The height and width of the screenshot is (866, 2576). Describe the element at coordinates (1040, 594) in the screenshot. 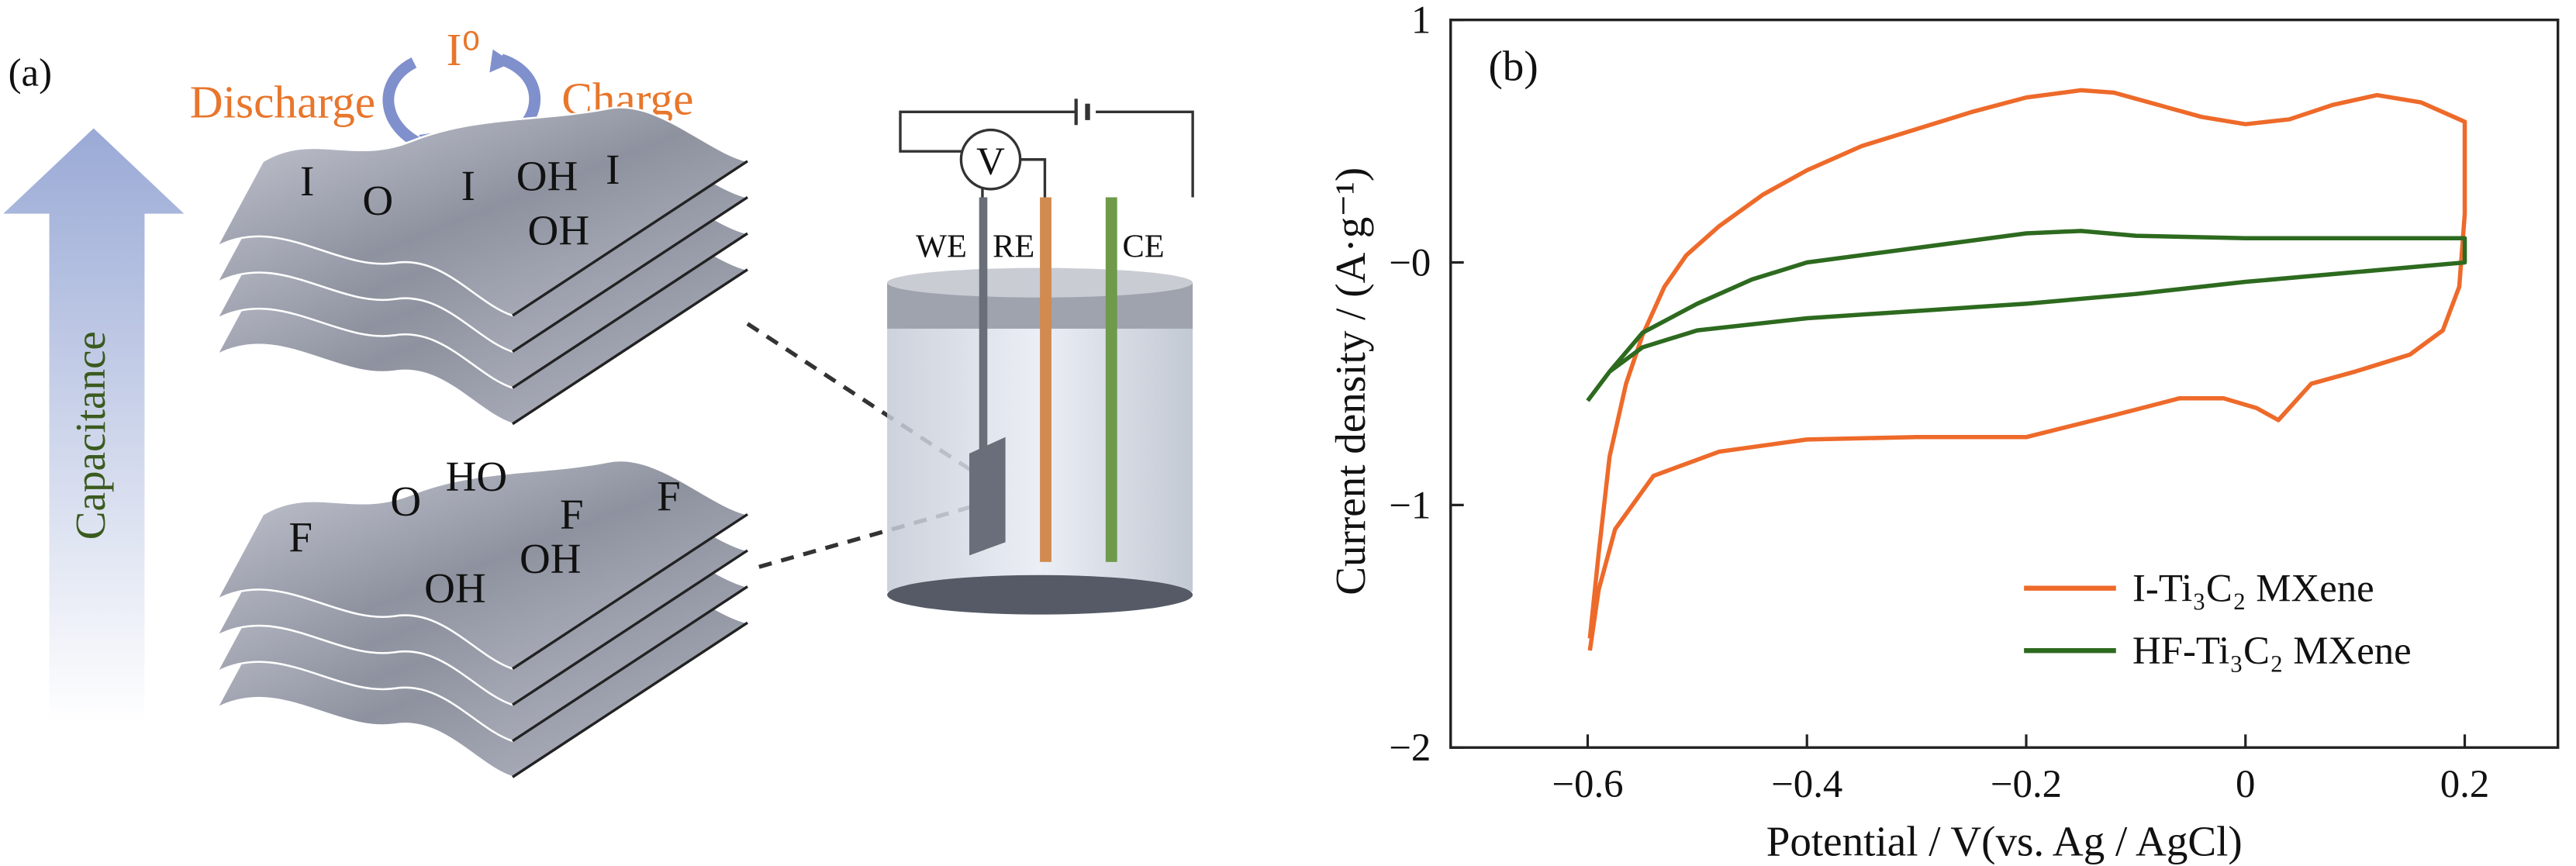

I see `jar-bottom` at that location.